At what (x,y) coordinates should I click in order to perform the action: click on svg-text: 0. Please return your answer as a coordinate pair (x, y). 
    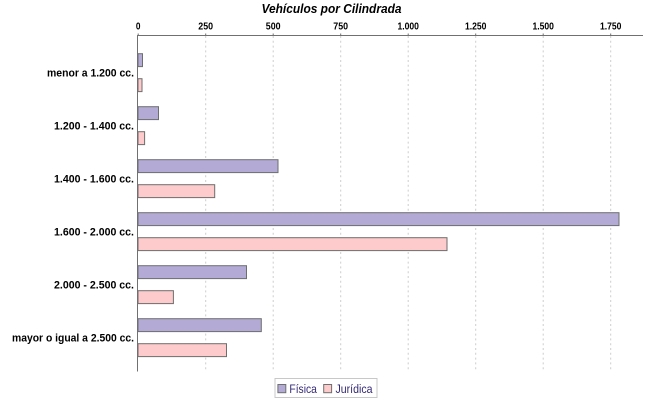
    Looking at the image, I should click on (138, 26).